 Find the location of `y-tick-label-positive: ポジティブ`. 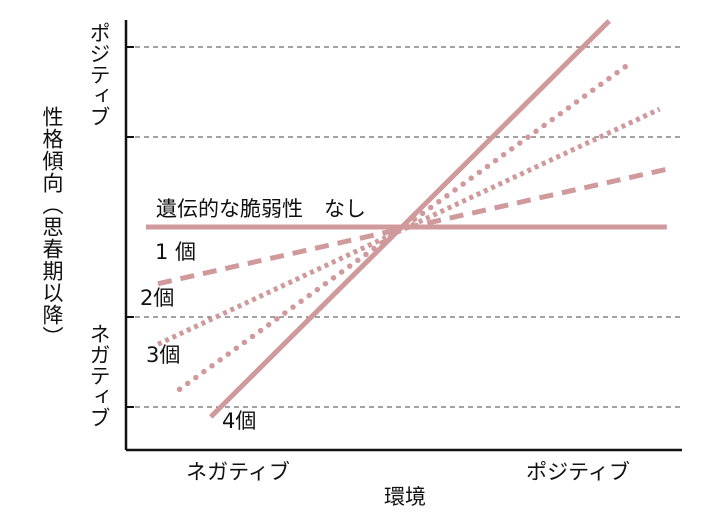

y-tick-label-positive: ポジティブ is located at coordinates (99, 74).